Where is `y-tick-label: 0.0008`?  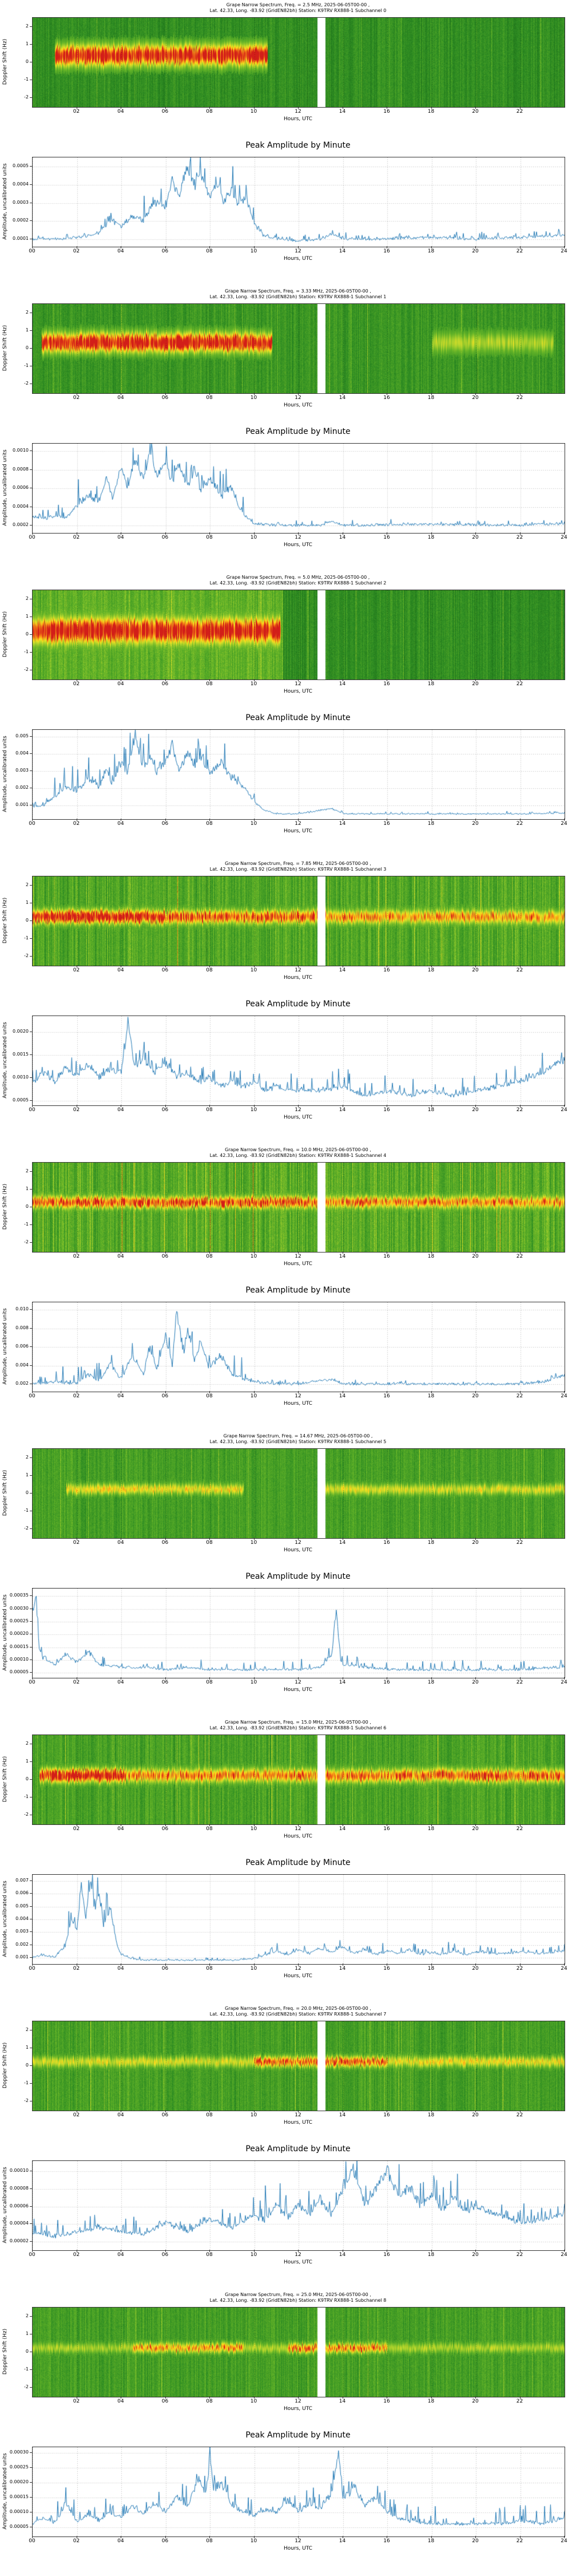 y-tick-label: 0.0008 is located at coordinates (21, 469).